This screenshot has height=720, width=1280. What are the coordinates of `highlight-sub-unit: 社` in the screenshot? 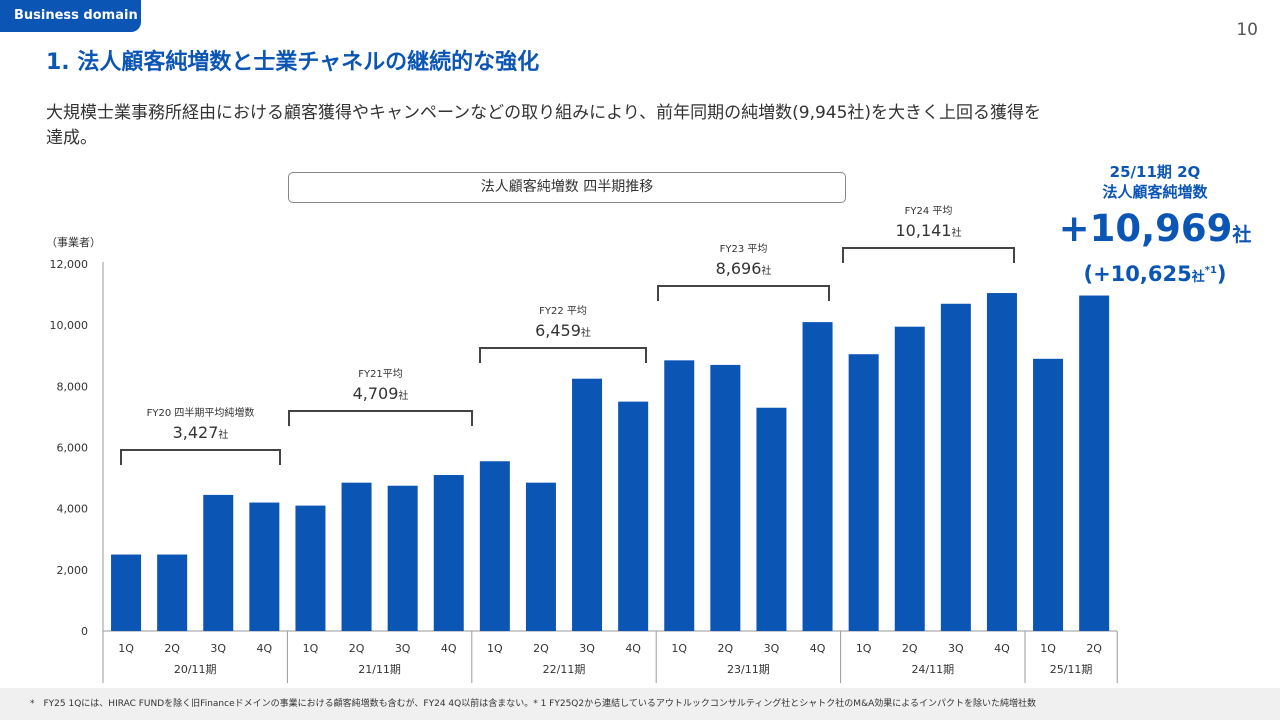 It's located at (1198, 277).